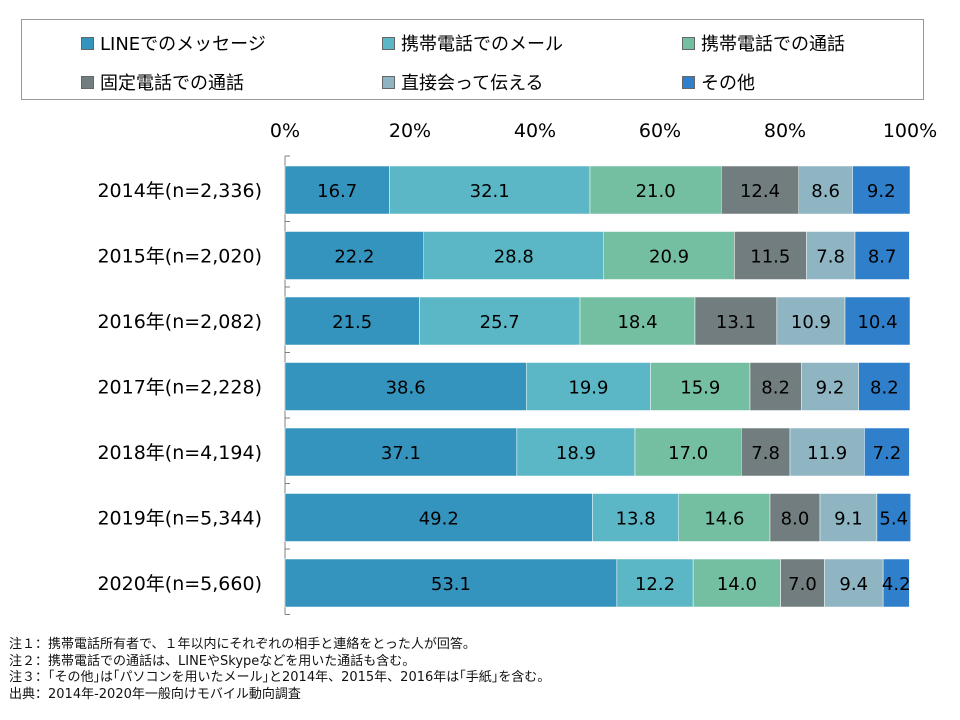  What do you see at coordinates (179, 322) in the screenshot?
I see `category-label: 2016年(n=2,082)` at bounding box center [179, 322].